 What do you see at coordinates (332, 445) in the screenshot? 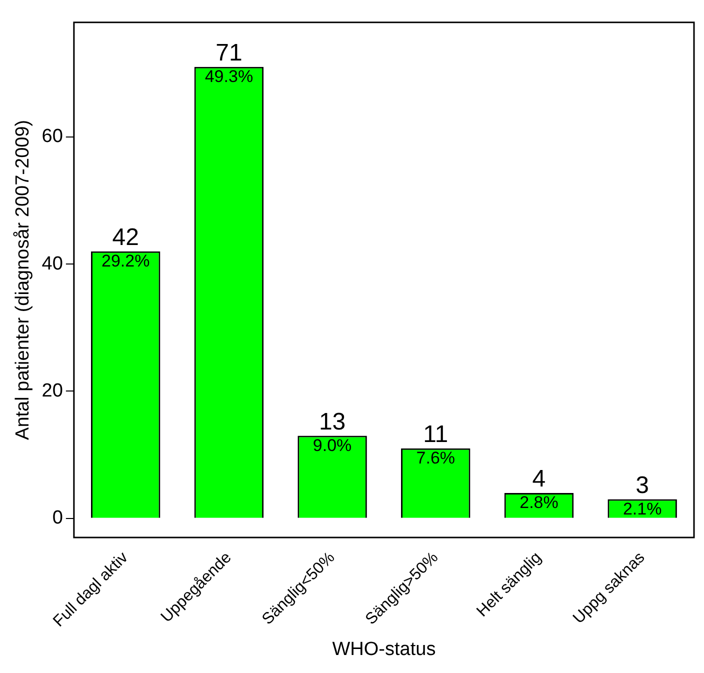
I see `annotation: 9.0%` at bounding box center [332, 445].